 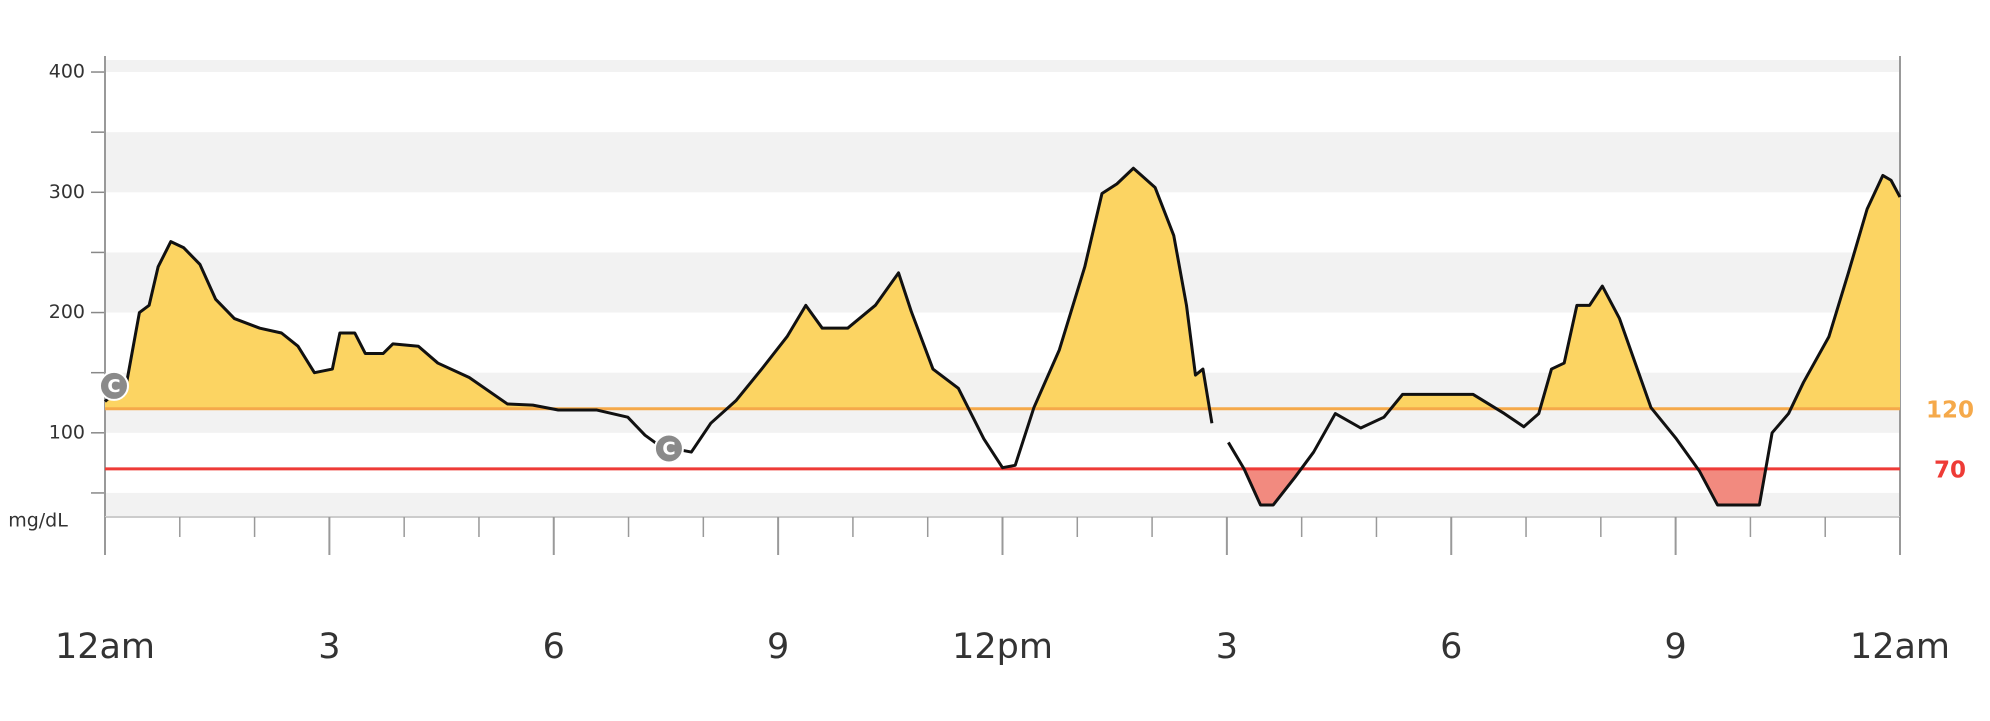 I want to click on x-tick-label: 12pm, so click(x=1002, y=647).